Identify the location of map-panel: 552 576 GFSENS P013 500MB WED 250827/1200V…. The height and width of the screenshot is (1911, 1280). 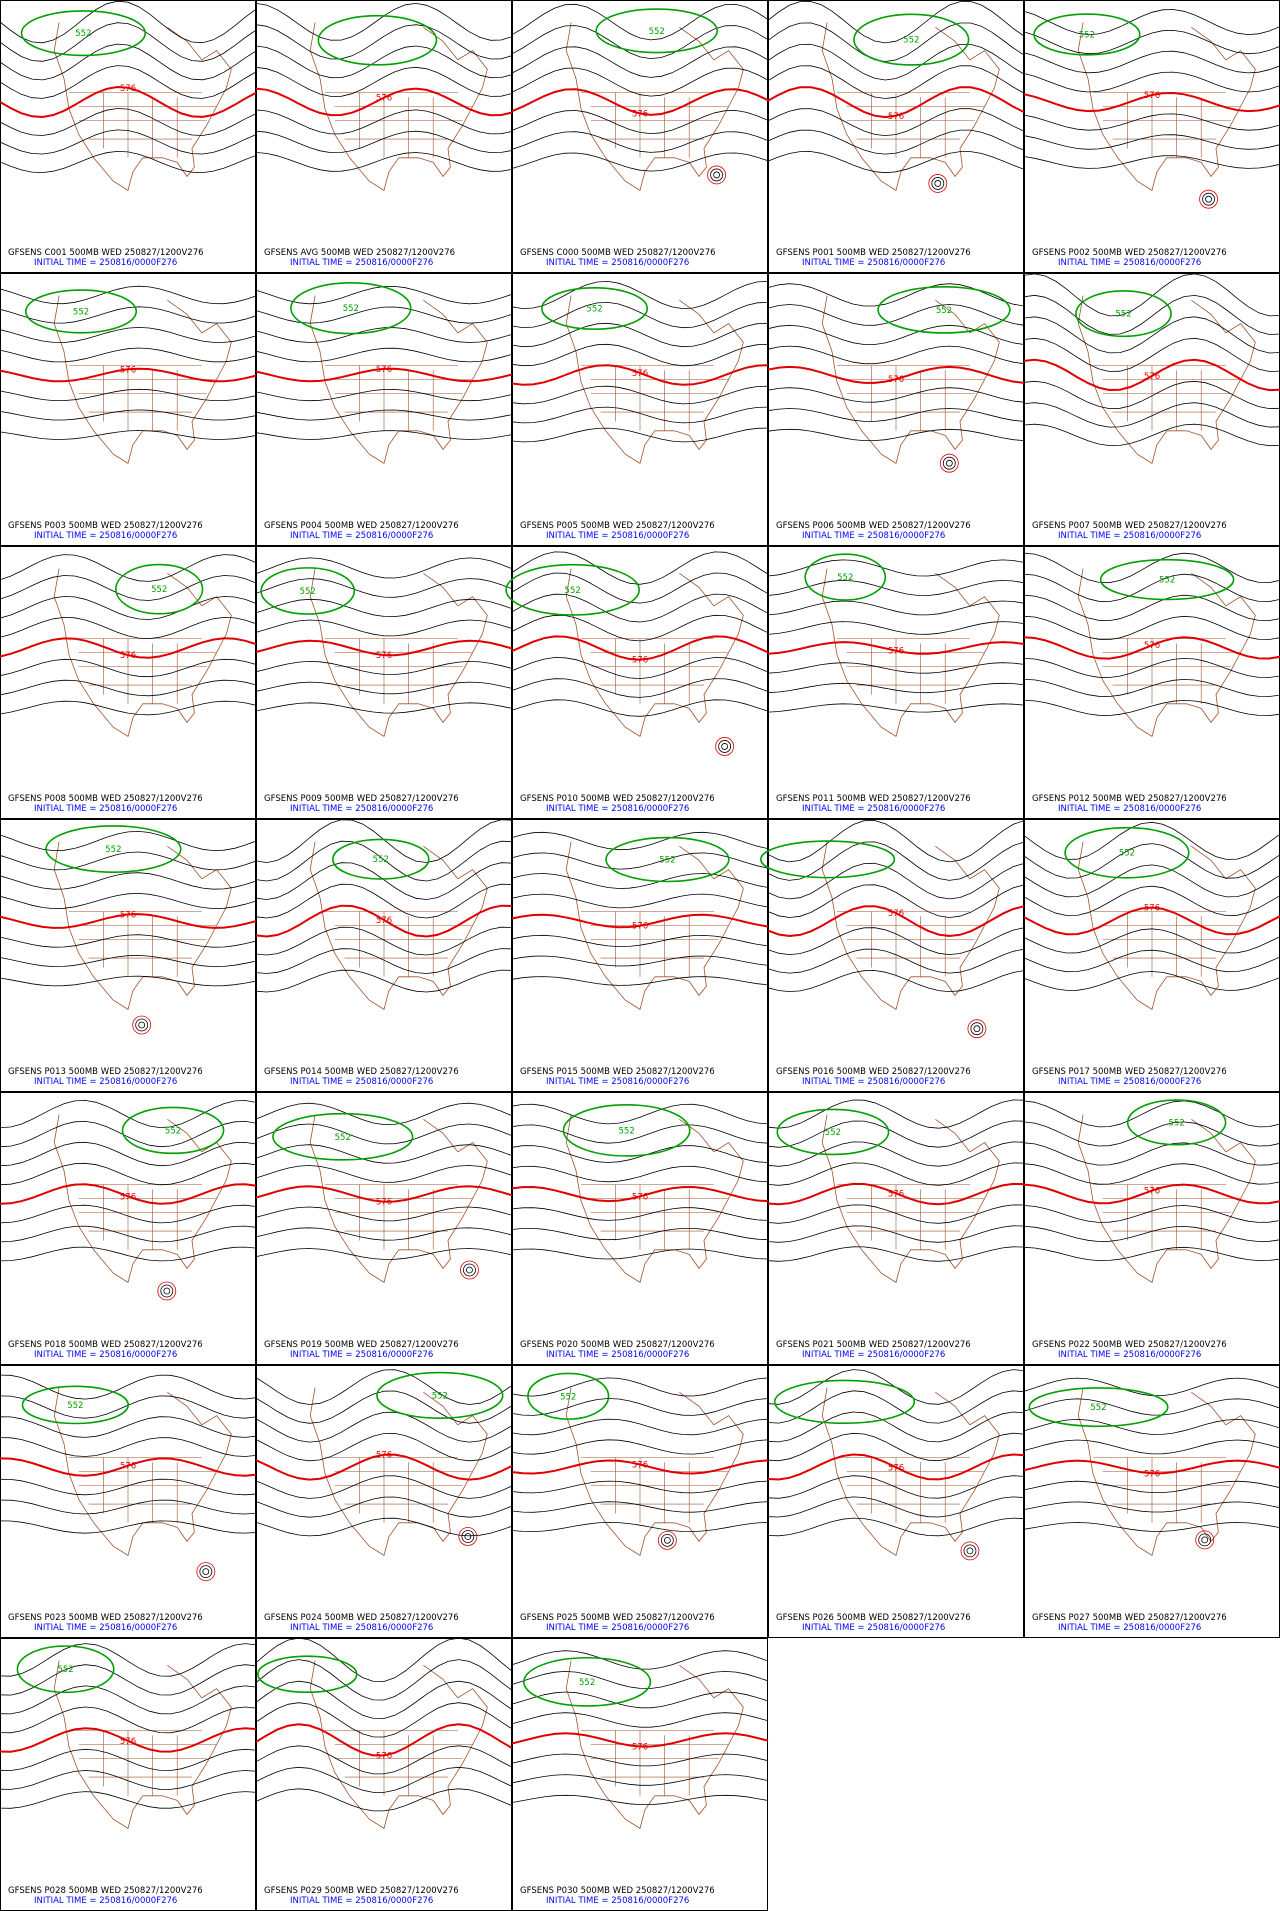
(128, 955).